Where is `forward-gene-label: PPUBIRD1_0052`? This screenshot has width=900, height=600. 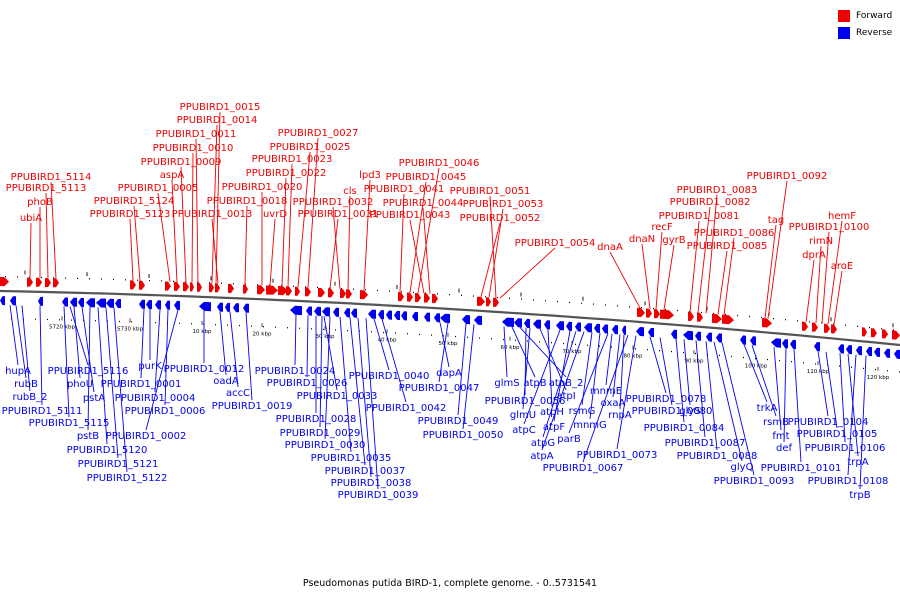
forward-gene-label: PPUBIRD1_0052 is located at coordinates (500, 218).